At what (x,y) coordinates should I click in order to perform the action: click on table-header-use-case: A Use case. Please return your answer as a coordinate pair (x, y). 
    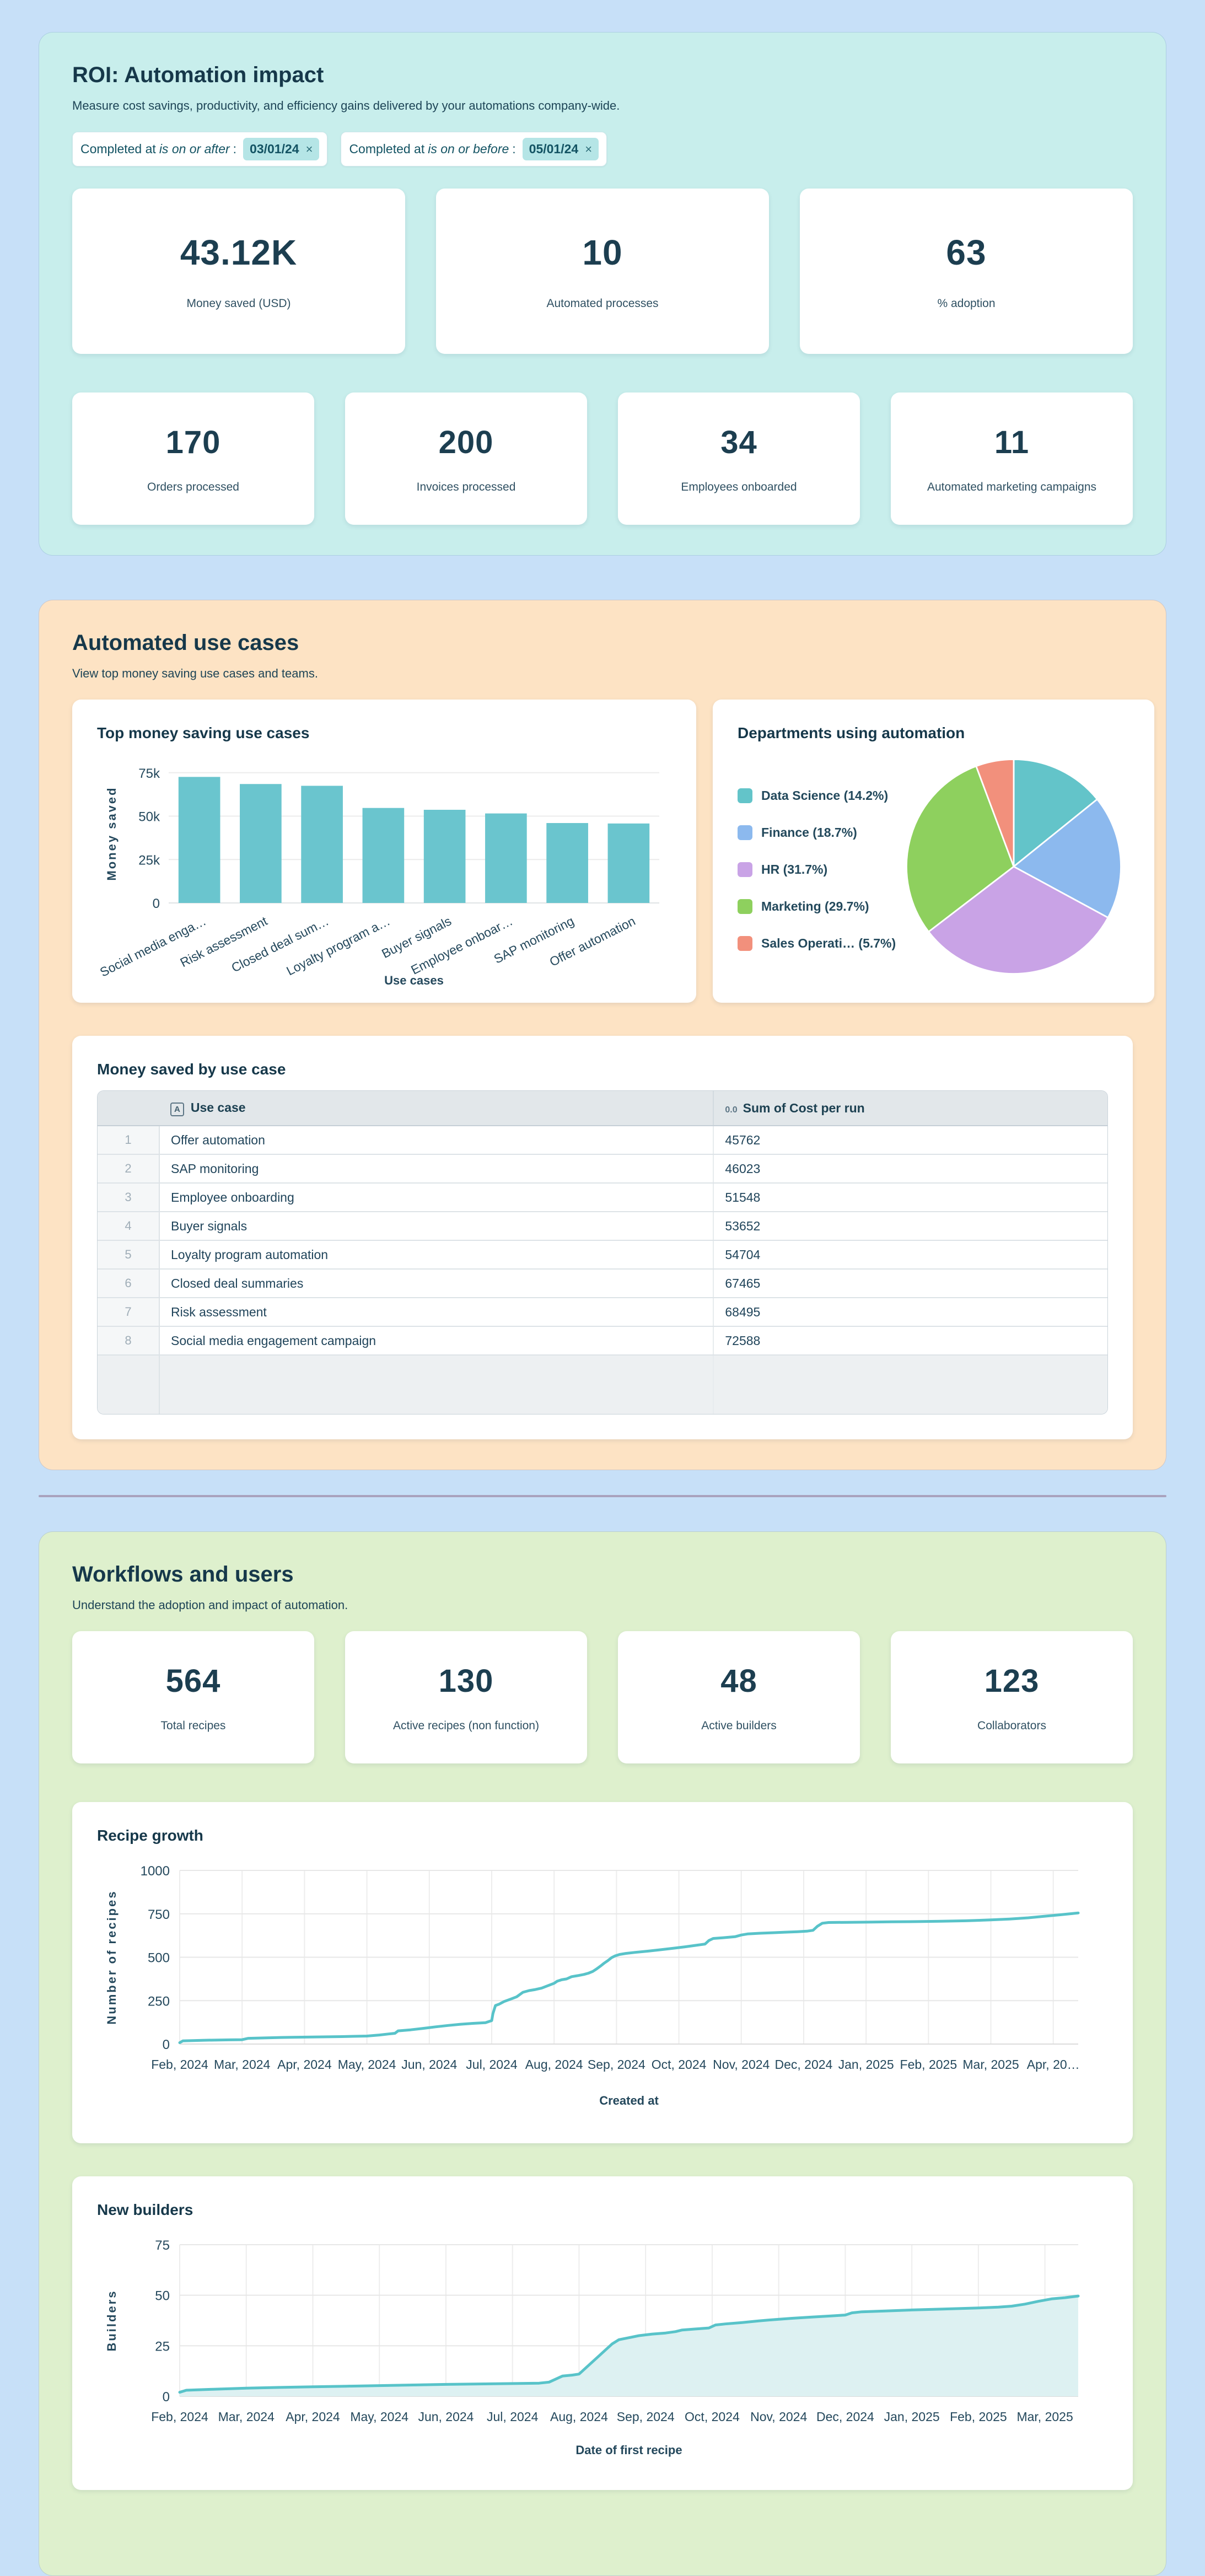
    Looking at the image, I should click on (436, 1108).